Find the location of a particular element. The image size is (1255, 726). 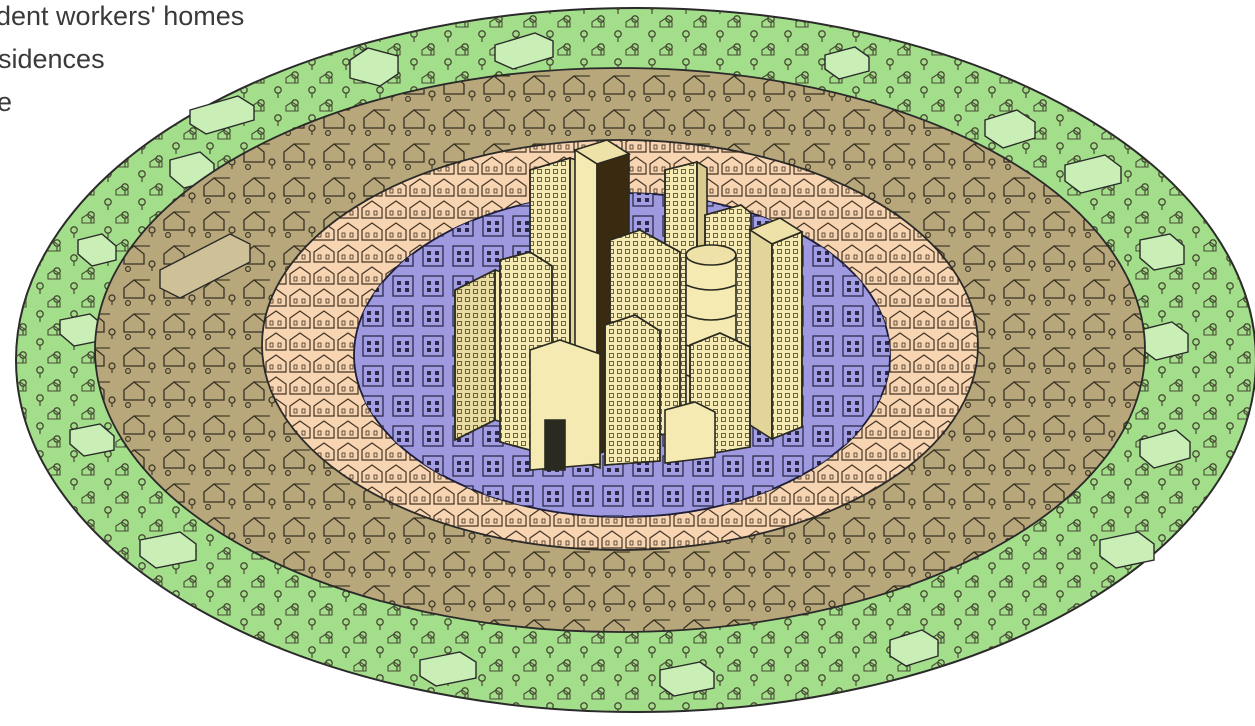

legend-label-1: dent workers' homes is located at coordinates (122, 16).